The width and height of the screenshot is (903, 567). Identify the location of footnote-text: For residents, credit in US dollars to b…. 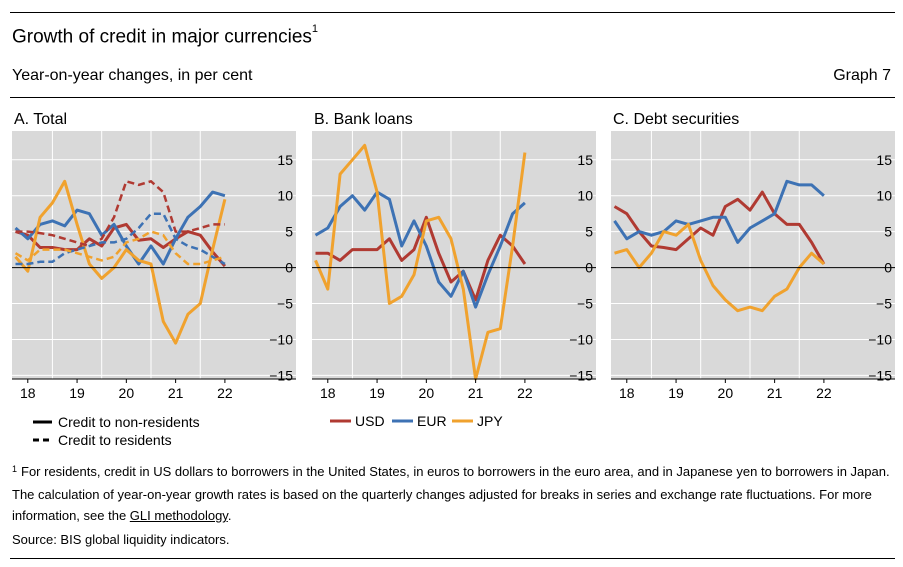
(451, 493).